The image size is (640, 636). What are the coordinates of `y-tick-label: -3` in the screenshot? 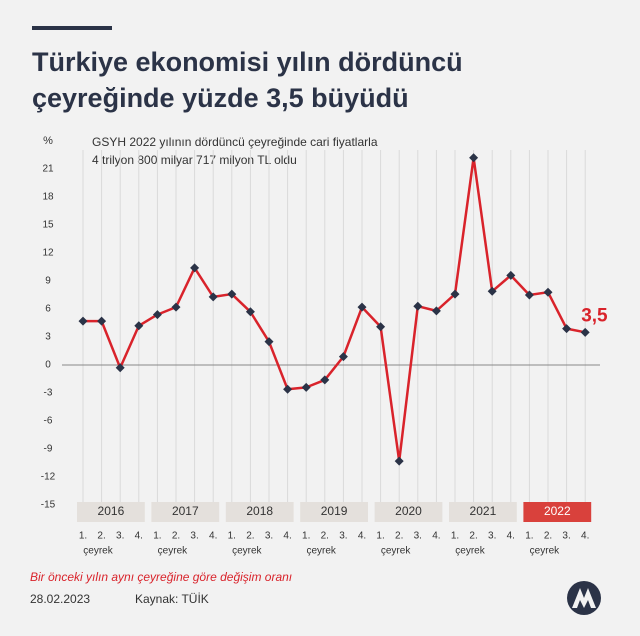 It's located at (48, 393).